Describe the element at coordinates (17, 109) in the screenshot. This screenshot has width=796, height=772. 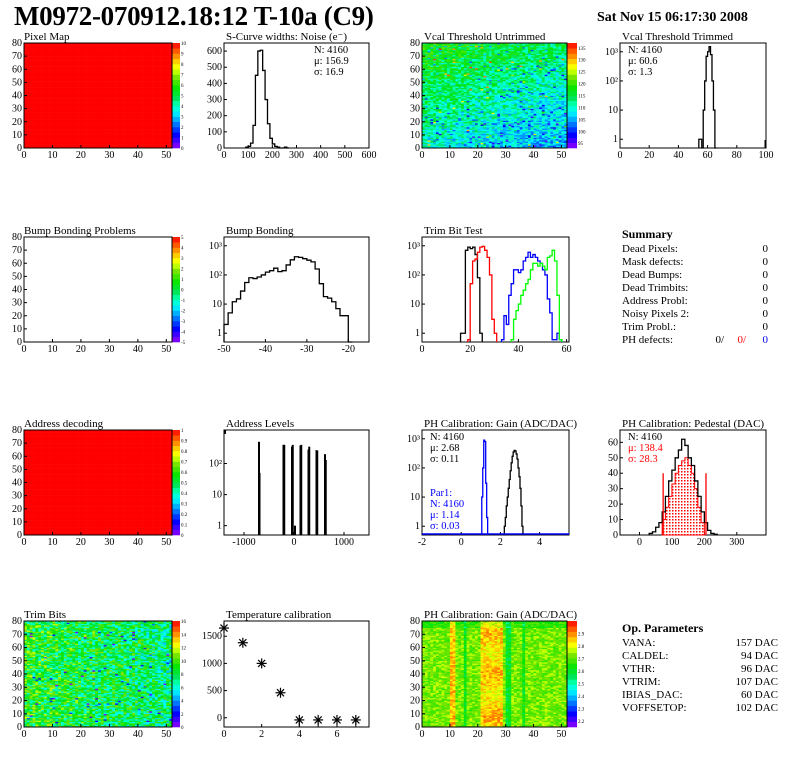
I see `y-tick-label: 30` at that location.